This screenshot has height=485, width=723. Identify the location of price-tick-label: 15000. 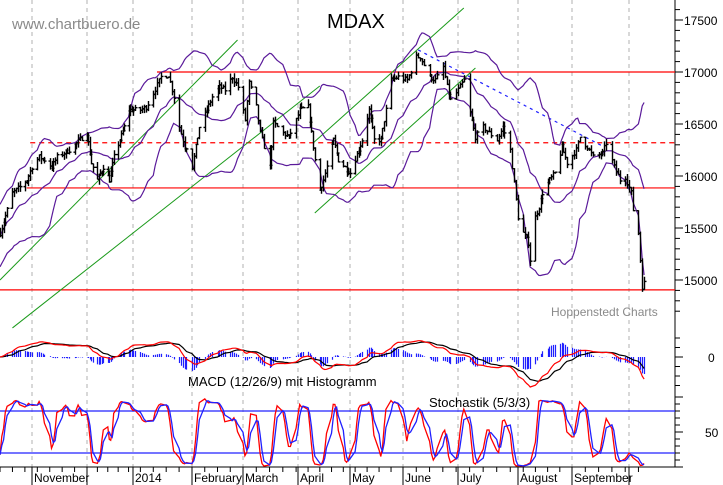
(701, 281).